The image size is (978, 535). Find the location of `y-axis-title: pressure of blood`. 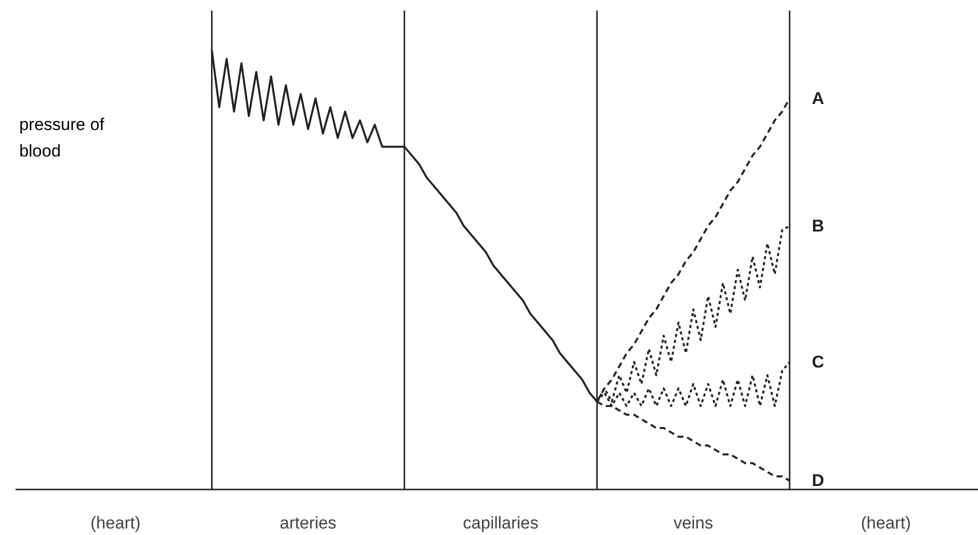

y-axis-title: pressure of blood is located at coordinates (62, 138).